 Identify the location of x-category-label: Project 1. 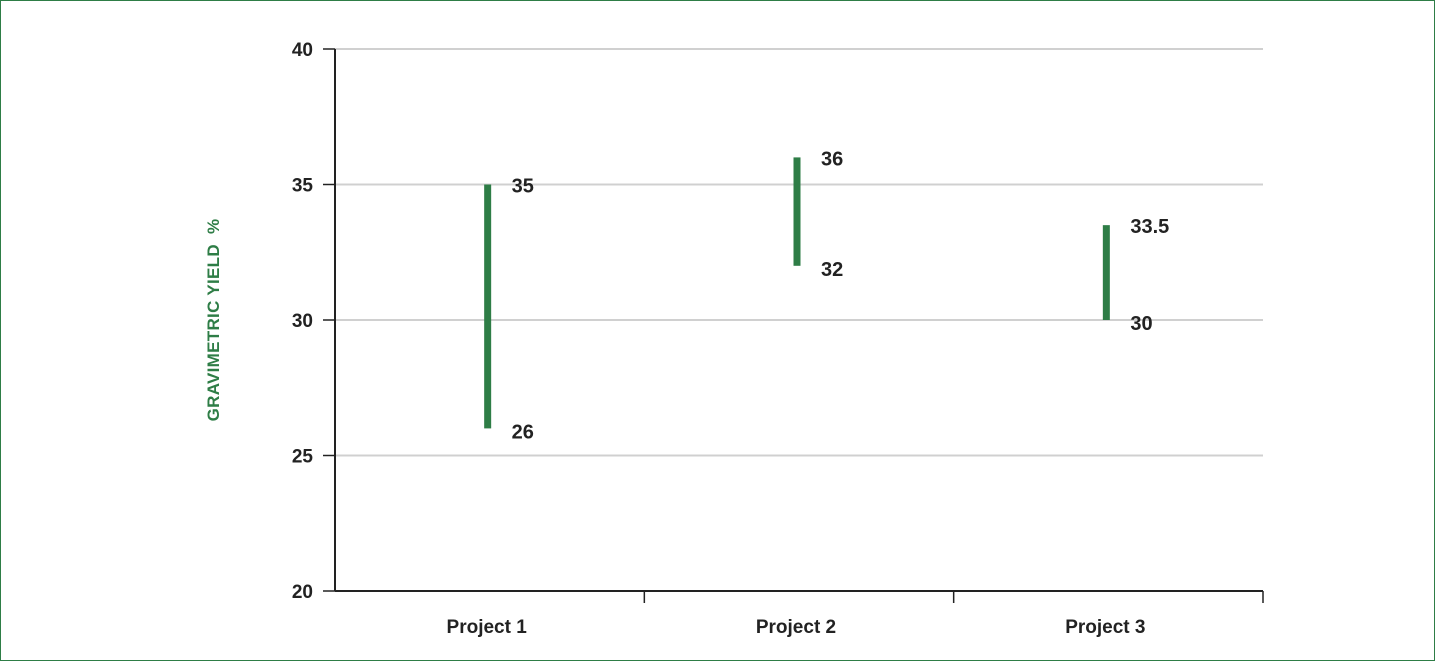
(487, 627).